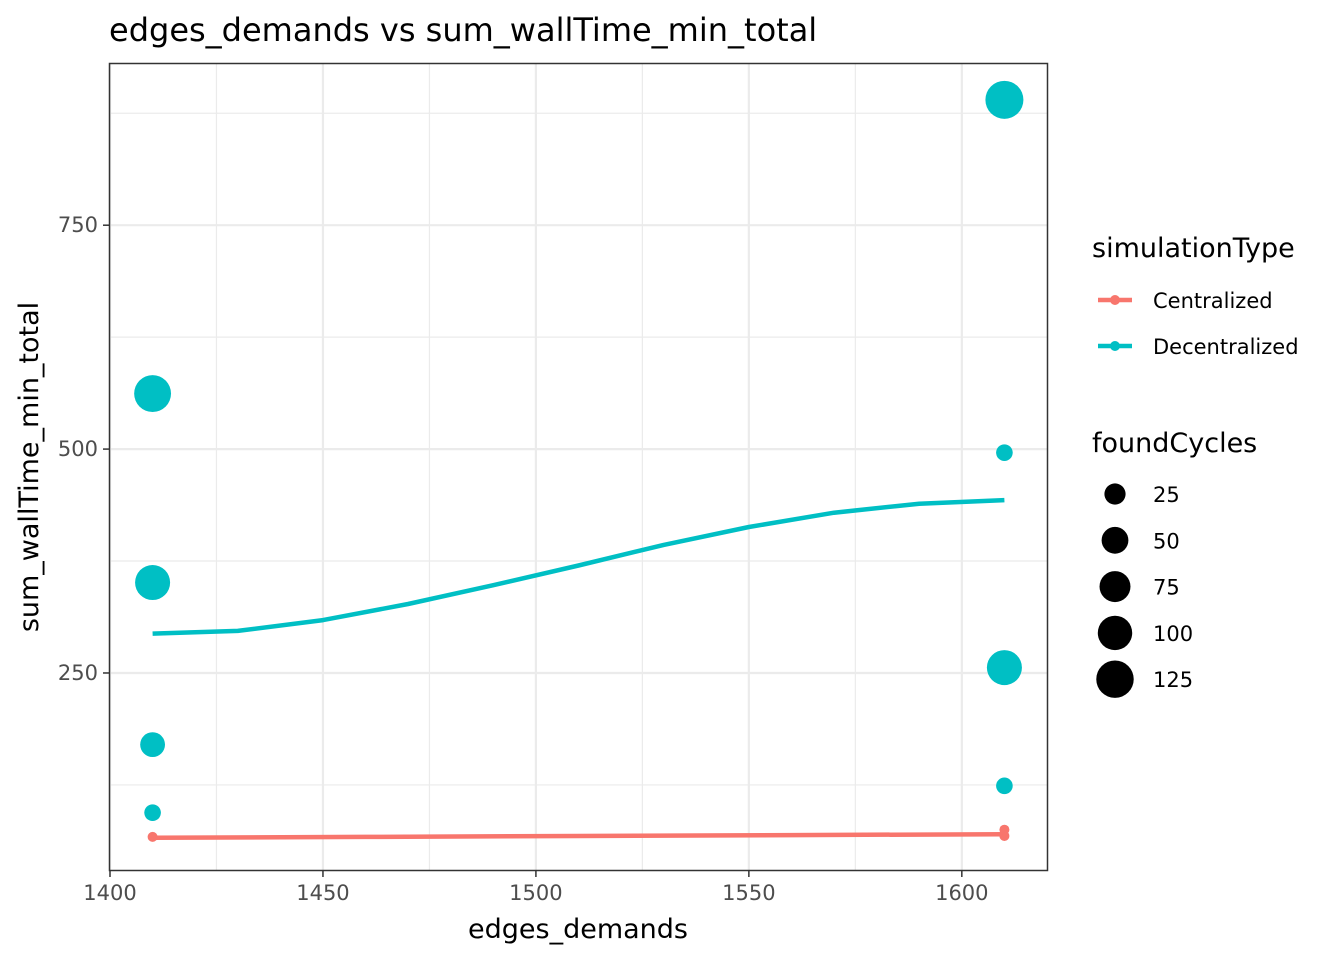 Image resolution: width=1344 pixels, height=960 pixels. What do you see at coordinates (1166, 495) in the screenshot?
I see `legend-size-label: 25` at bounding box center [1166, 495].